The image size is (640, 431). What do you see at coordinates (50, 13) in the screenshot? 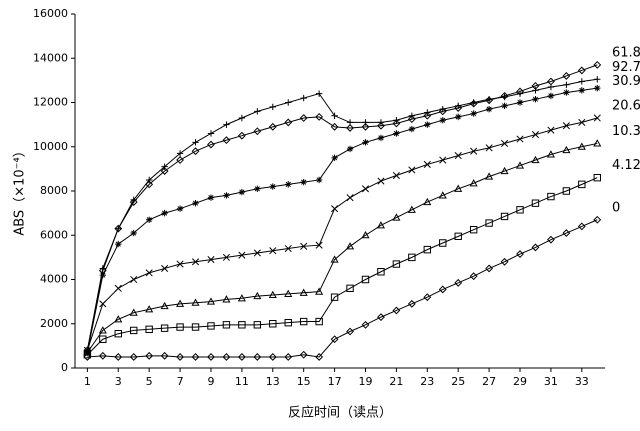
I see `y-tick-label: 16000` at bounding box center [50, 13].